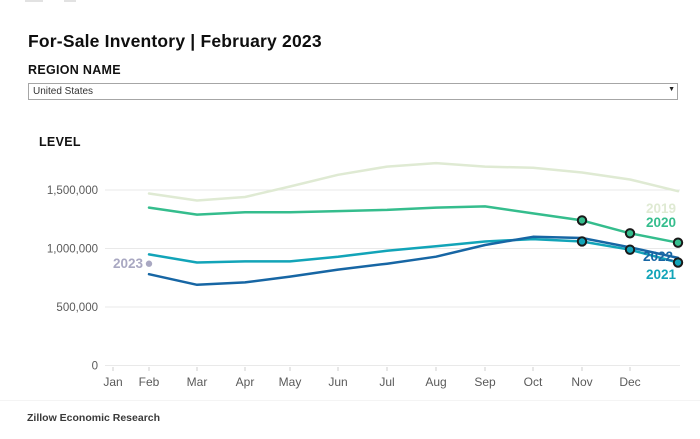 The height and width of the screenshot is (439, 700). Describe the element at coordinates (485, 382) in the screenshot. I see `x-axis-month-label: Sep` at that location.